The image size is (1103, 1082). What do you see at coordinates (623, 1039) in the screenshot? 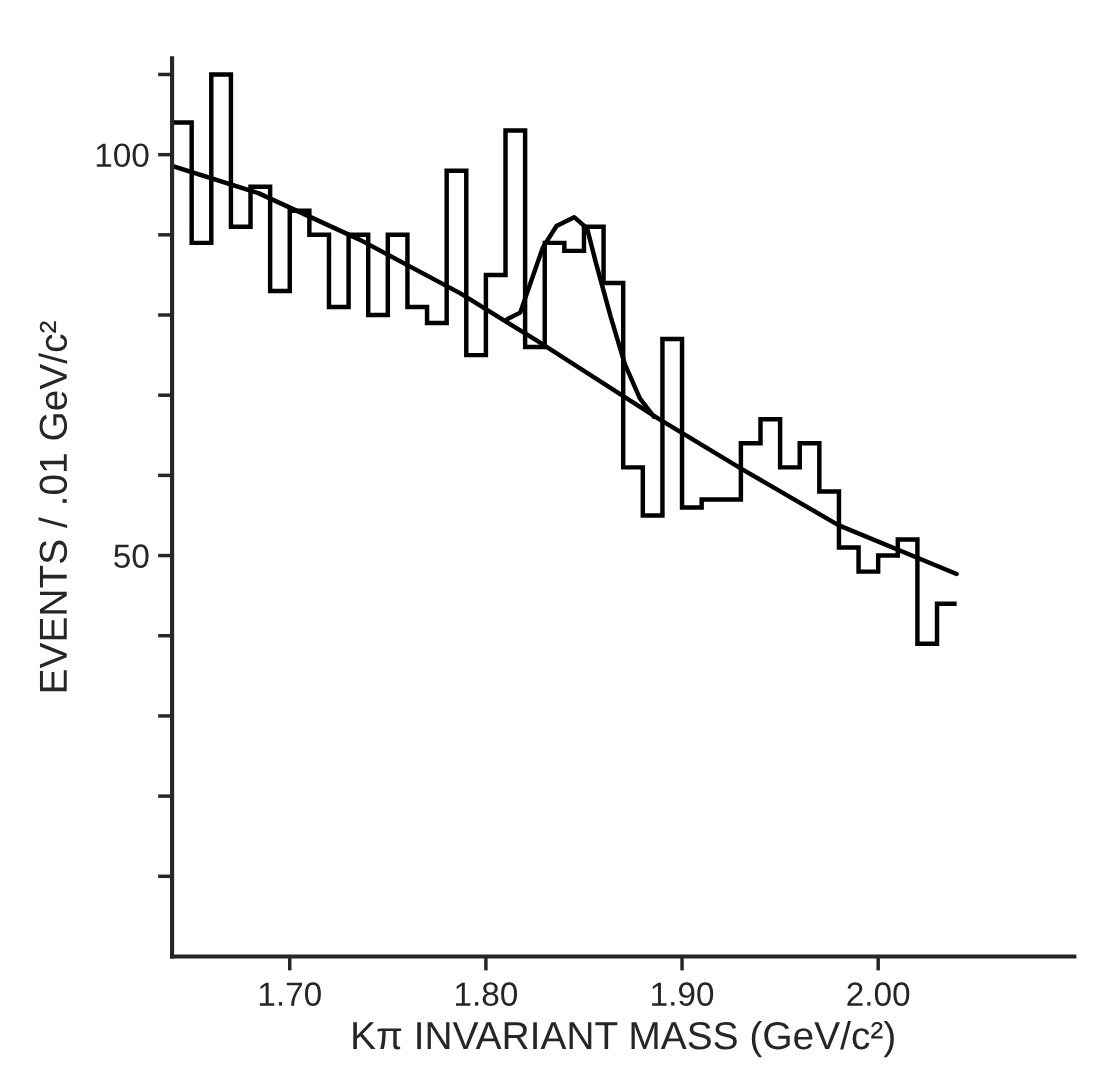
I see `x-axis-title: Kπ INVARIANT MASS (GeV/c²)` at bounding box center [623, 1039].